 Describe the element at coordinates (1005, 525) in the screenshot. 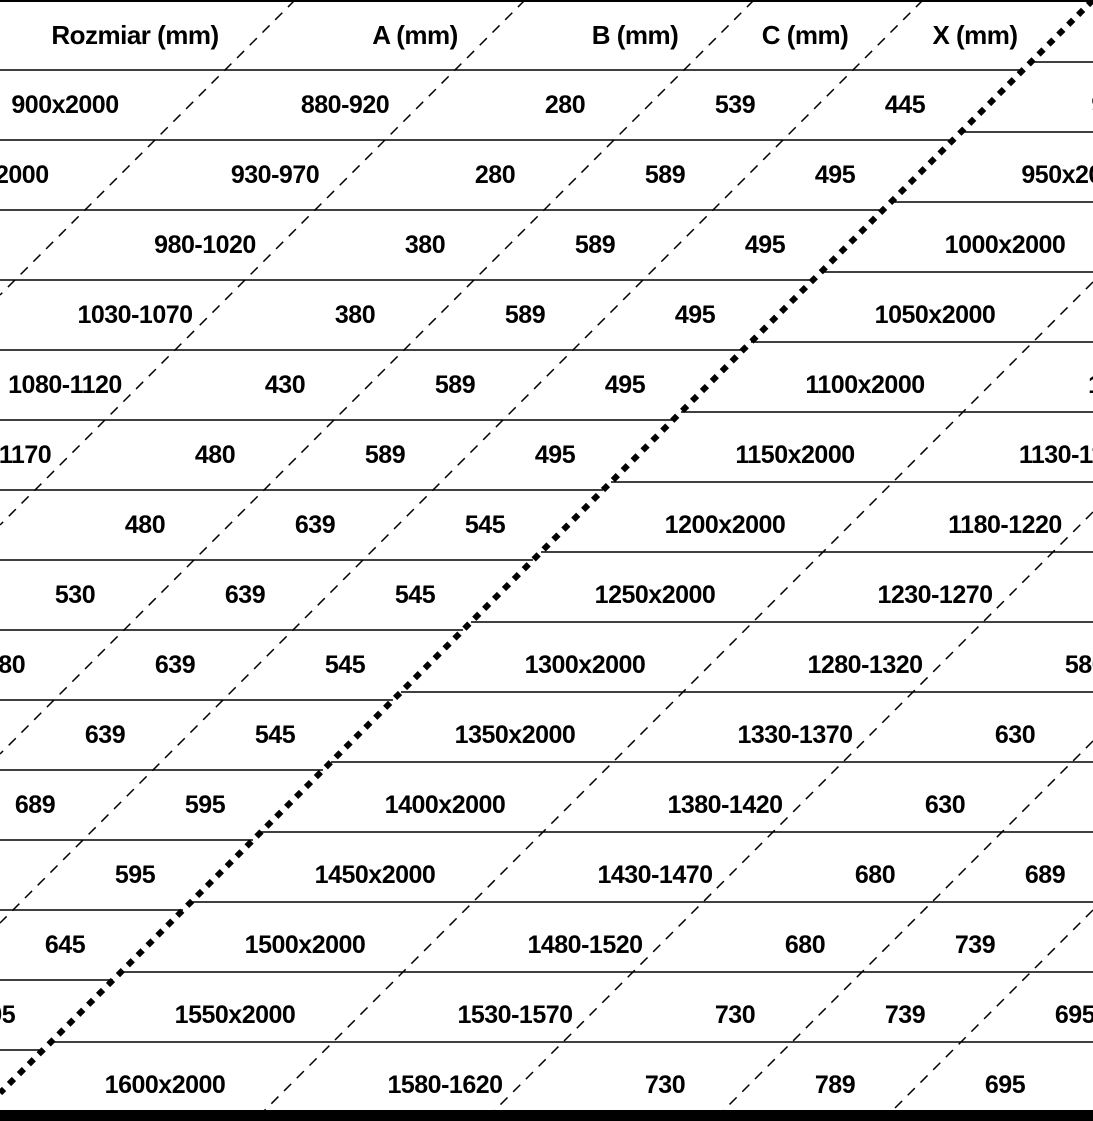

I see `table-cell: 1180-1220` at that location.